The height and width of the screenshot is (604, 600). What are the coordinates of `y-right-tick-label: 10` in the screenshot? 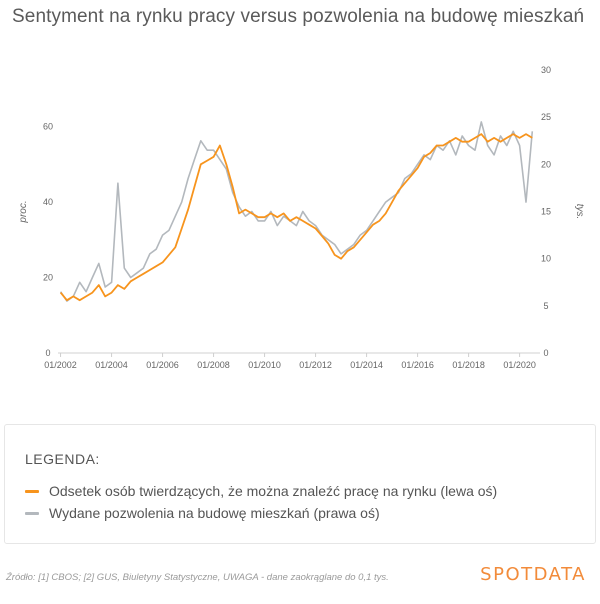 It's located at (546, 259).